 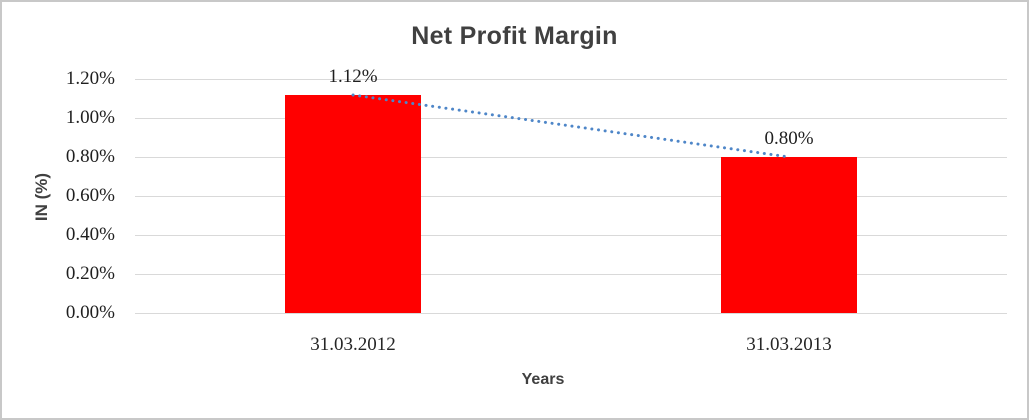 I want to click on y-axis-tick-label: 0.60%, so click(x=90, y=195).